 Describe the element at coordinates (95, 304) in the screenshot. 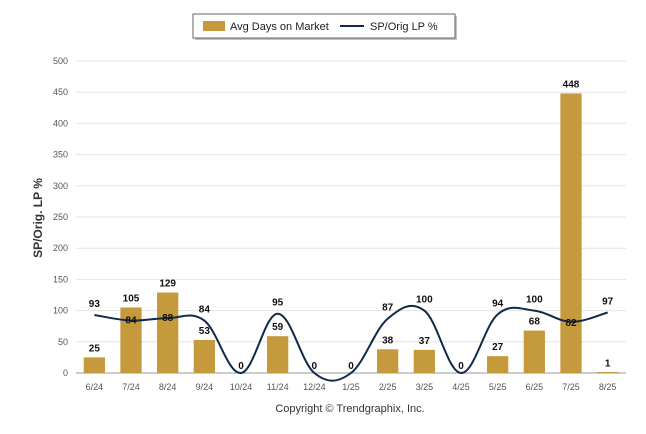

I see `line-data-label: 93` at that location.